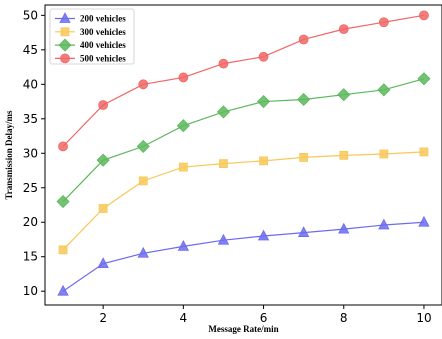 The width and height of the screenshot is (442, 339). I want to click on y-axis: 10 15 20 25 30 35 40 45 50, so click(34, 153).